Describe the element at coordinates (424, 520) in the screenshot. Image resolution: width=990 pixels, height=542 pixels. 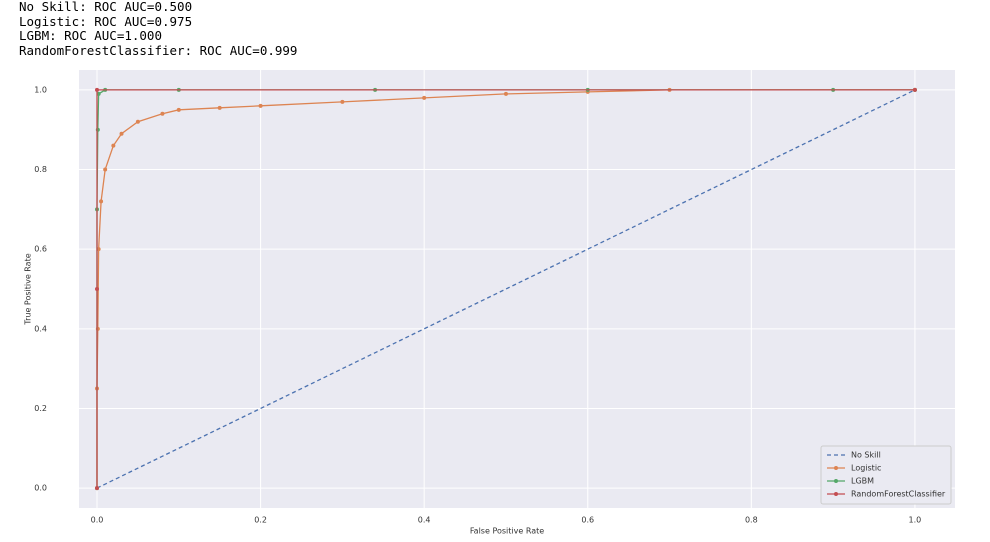
I see `x-tick-label: 0.4` at that location.